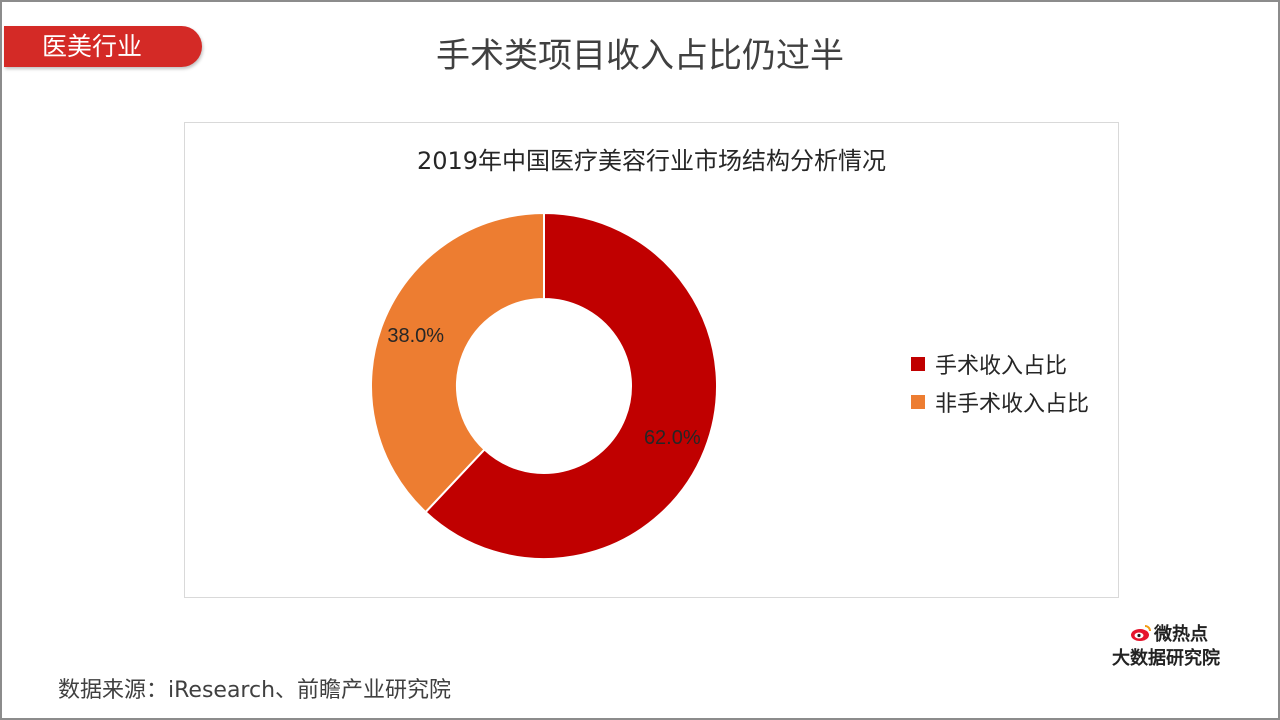  What do you see at coordinates (415, 336) in the screenshot?
I see `donut-data-label-1: 38.0%` at bounding box center [415, 336].